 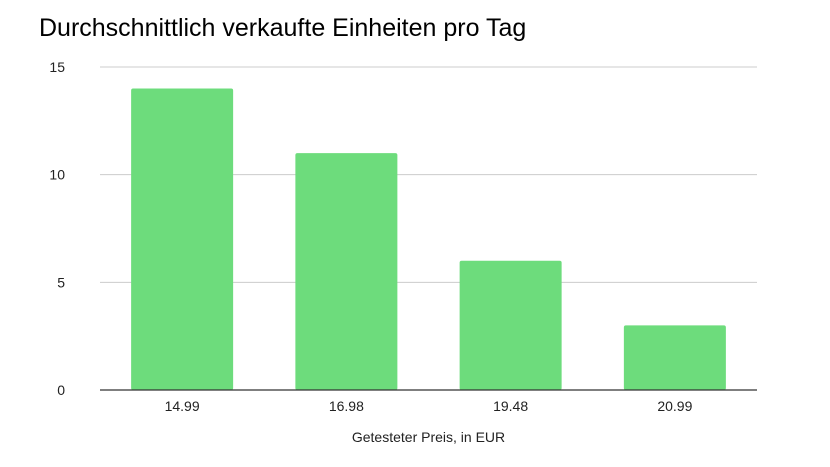 What do you see at coordinates (510, 325) in the screenshot?
I see `bar-19.48` at bounding box center [510, 325].